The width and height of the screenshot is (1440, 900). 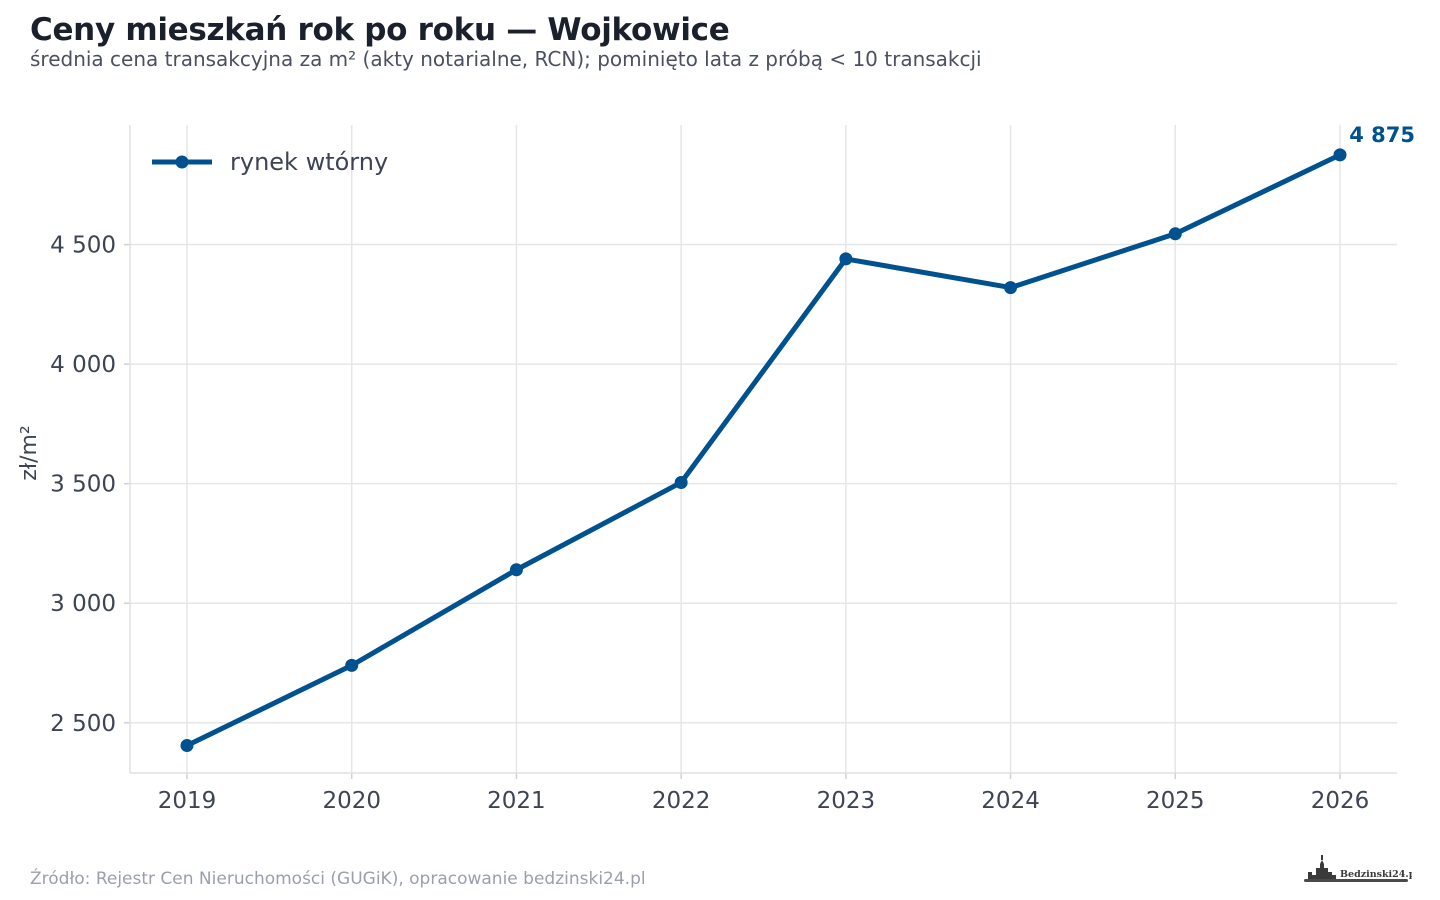 I want to click on legend: rynek wtórny, so click(x=270, y=162).